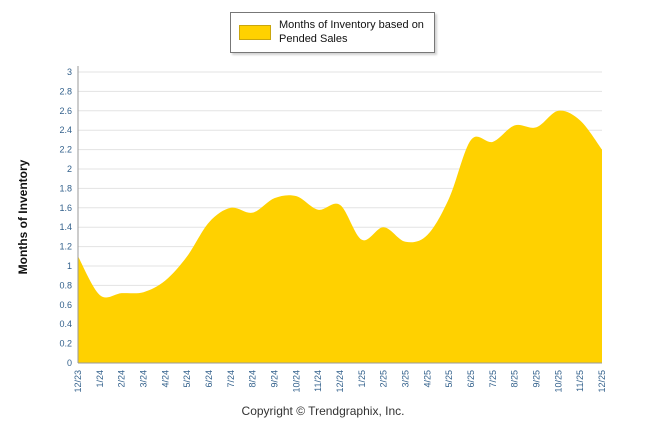  I want to click on svg-text: 7/25, so click(493, 379).